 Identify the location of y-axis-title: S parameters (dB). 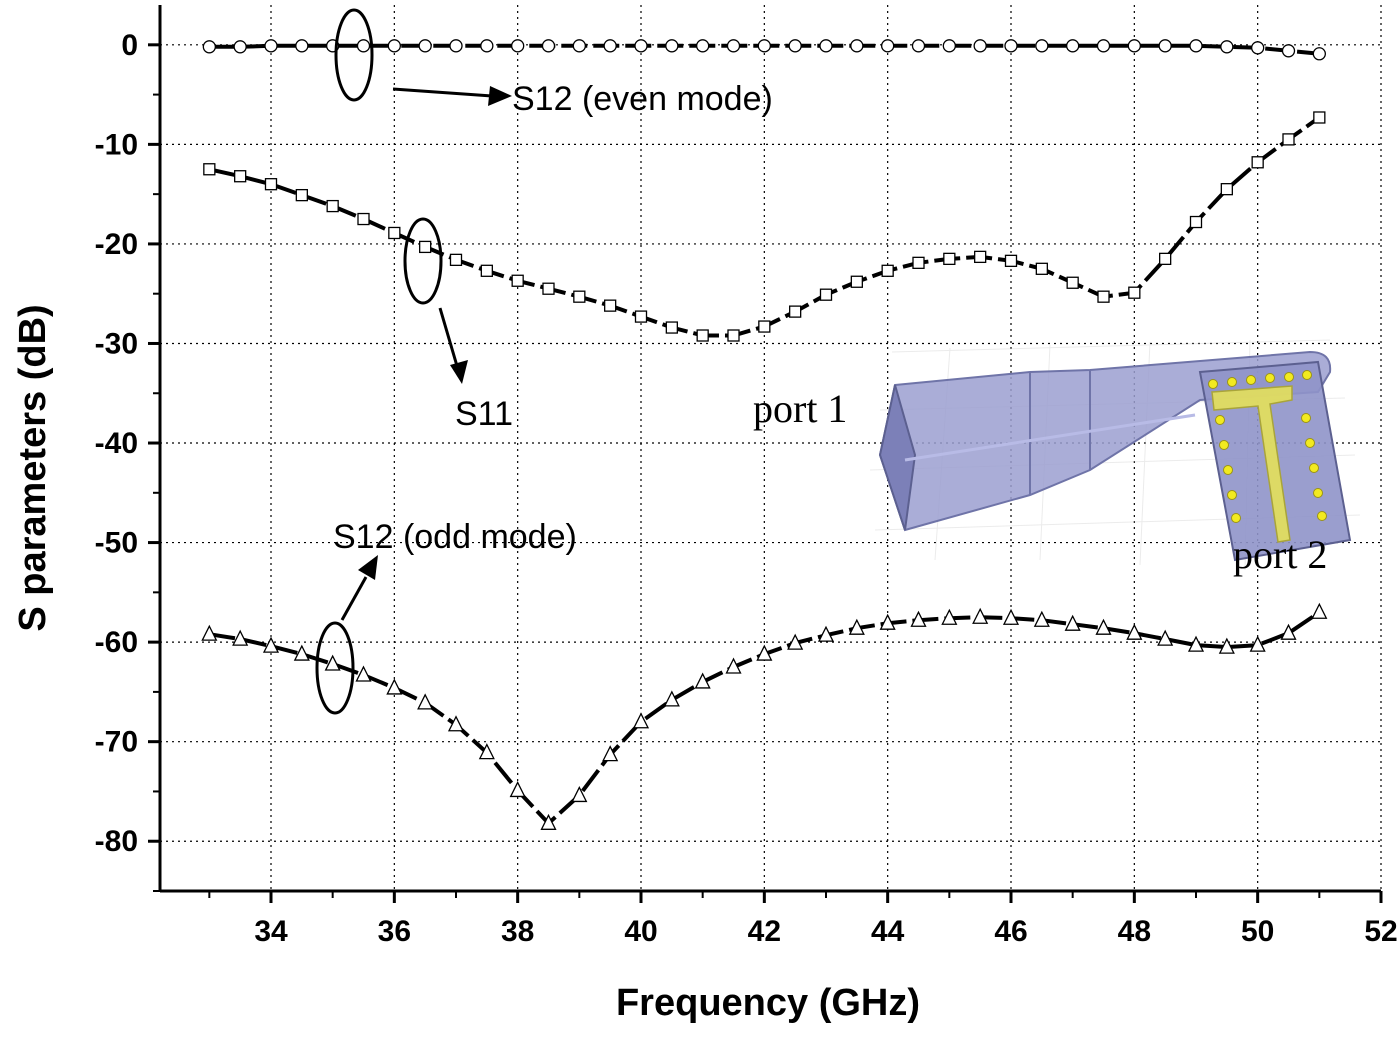
(33, 467).